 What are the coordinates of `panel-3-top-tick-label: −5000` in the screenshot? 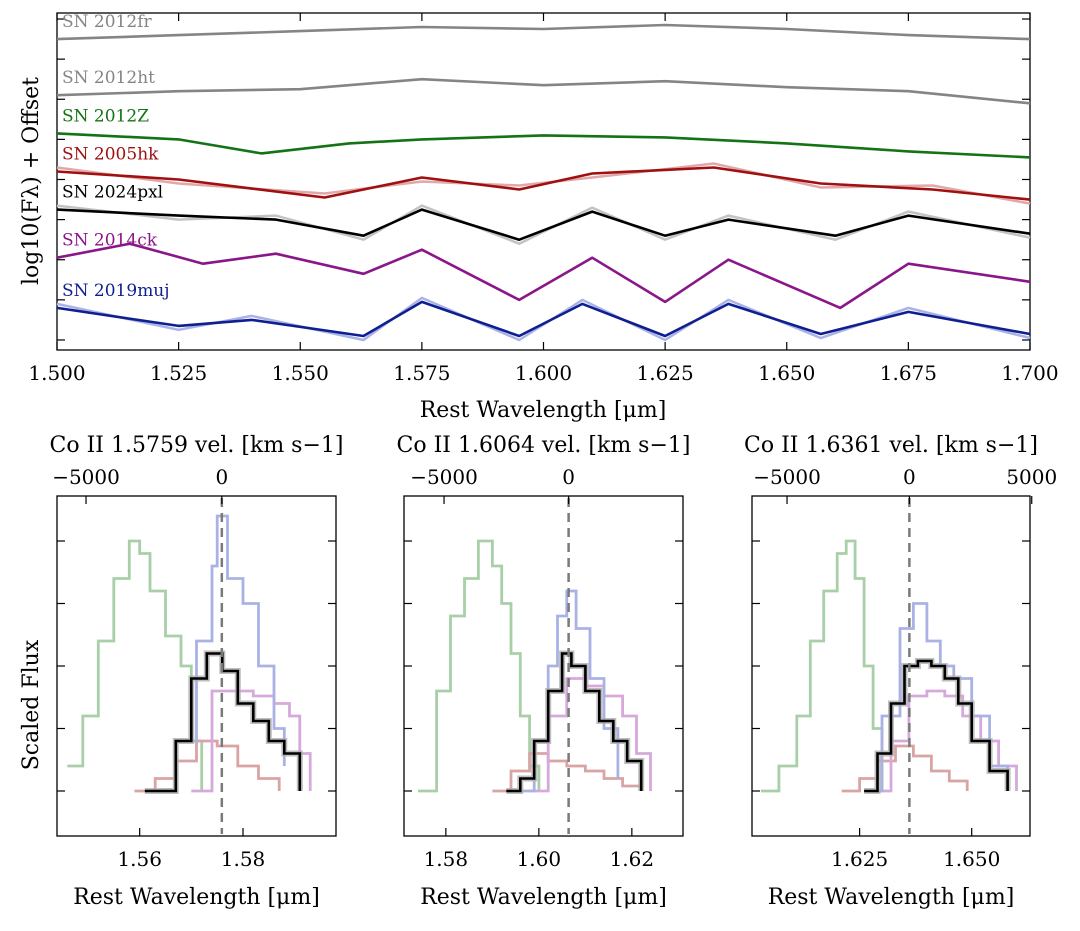 It's located at (787, 477).